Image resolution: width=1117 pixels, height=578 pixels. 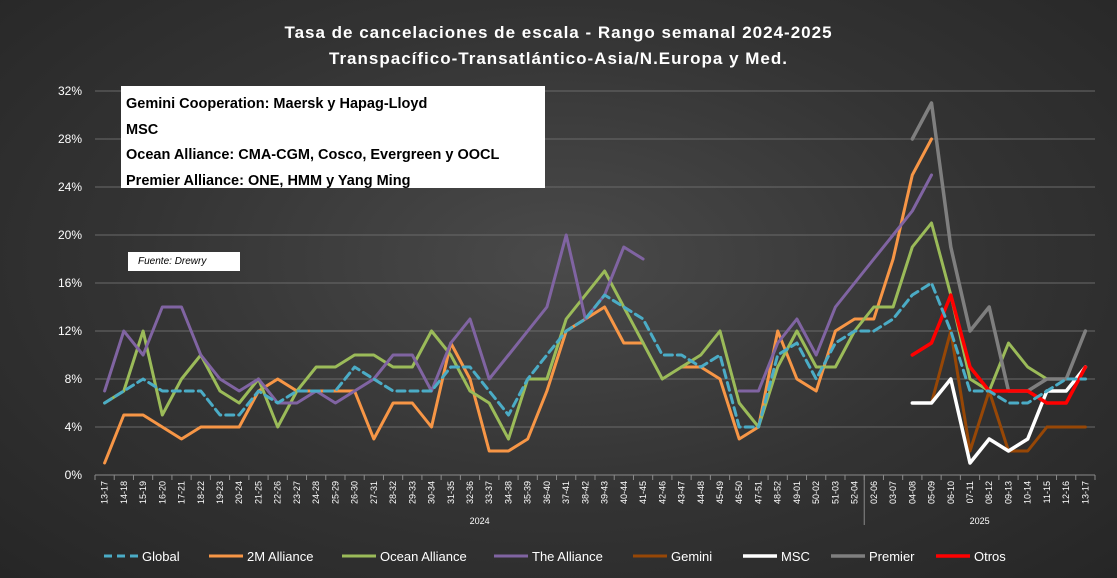 I want to click on annotation-line-premier: Premier Alliance: ONE, HMM y Yang Ming, so click(x=268, y=180).